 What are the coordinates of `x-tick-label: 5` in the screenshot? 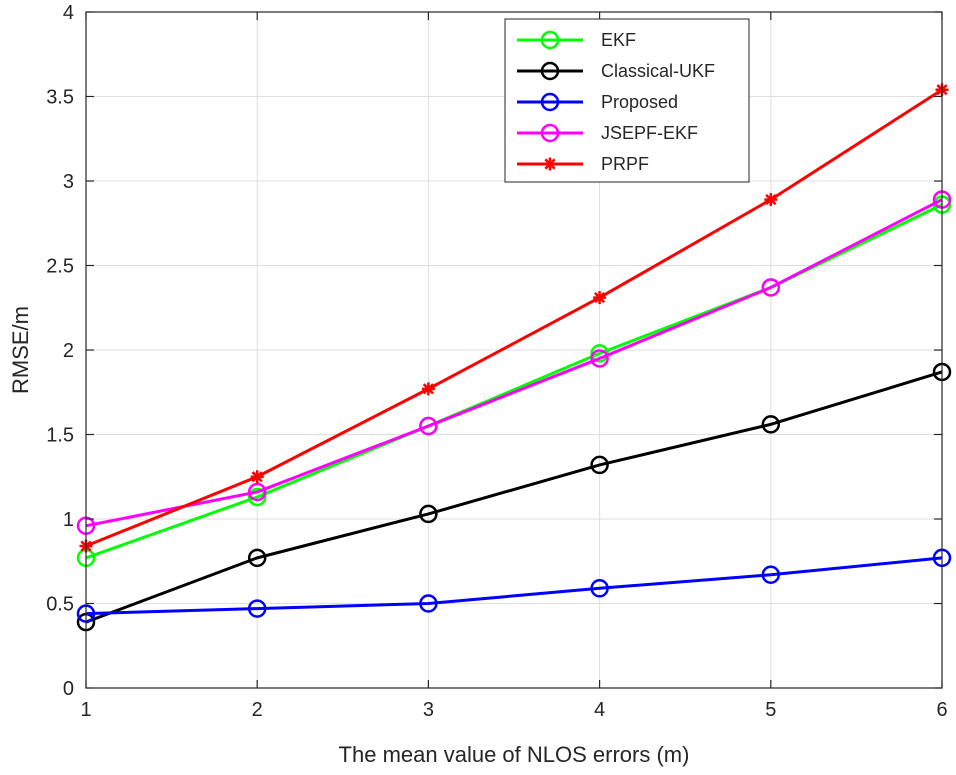 It's located at (770, 710).